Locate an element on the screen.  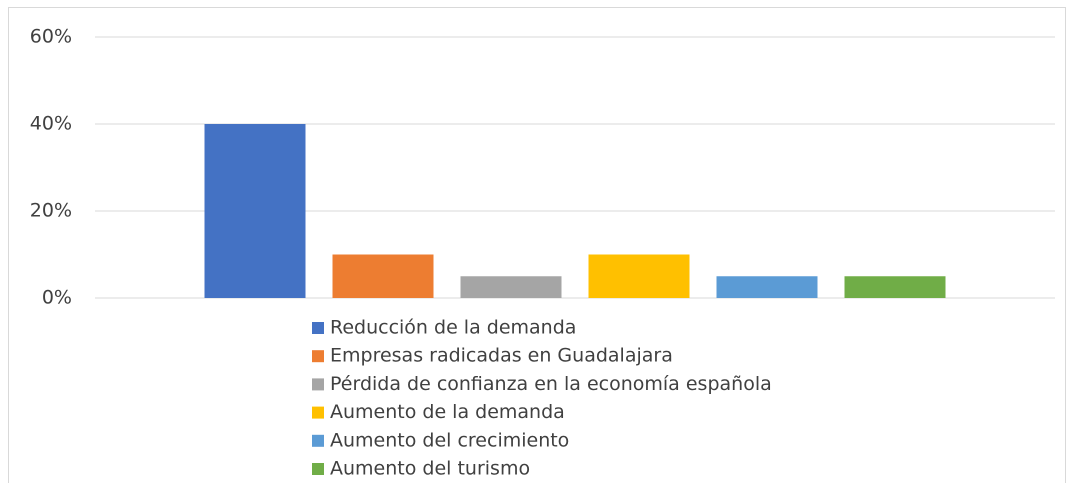
legend-label: Aumento de la demanda is located at coordinates (447, 412).